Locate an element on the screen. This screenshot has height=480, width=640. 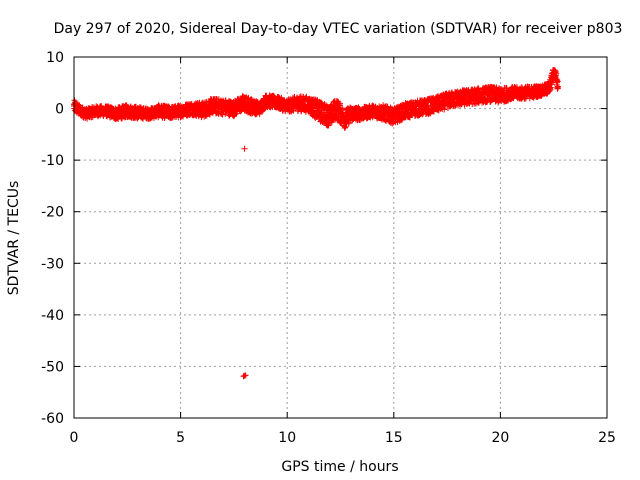
y-axis-tick-labels: 10 0 -10 -20 -30 -40 -50 -60 is located at coordinates (52, 238).